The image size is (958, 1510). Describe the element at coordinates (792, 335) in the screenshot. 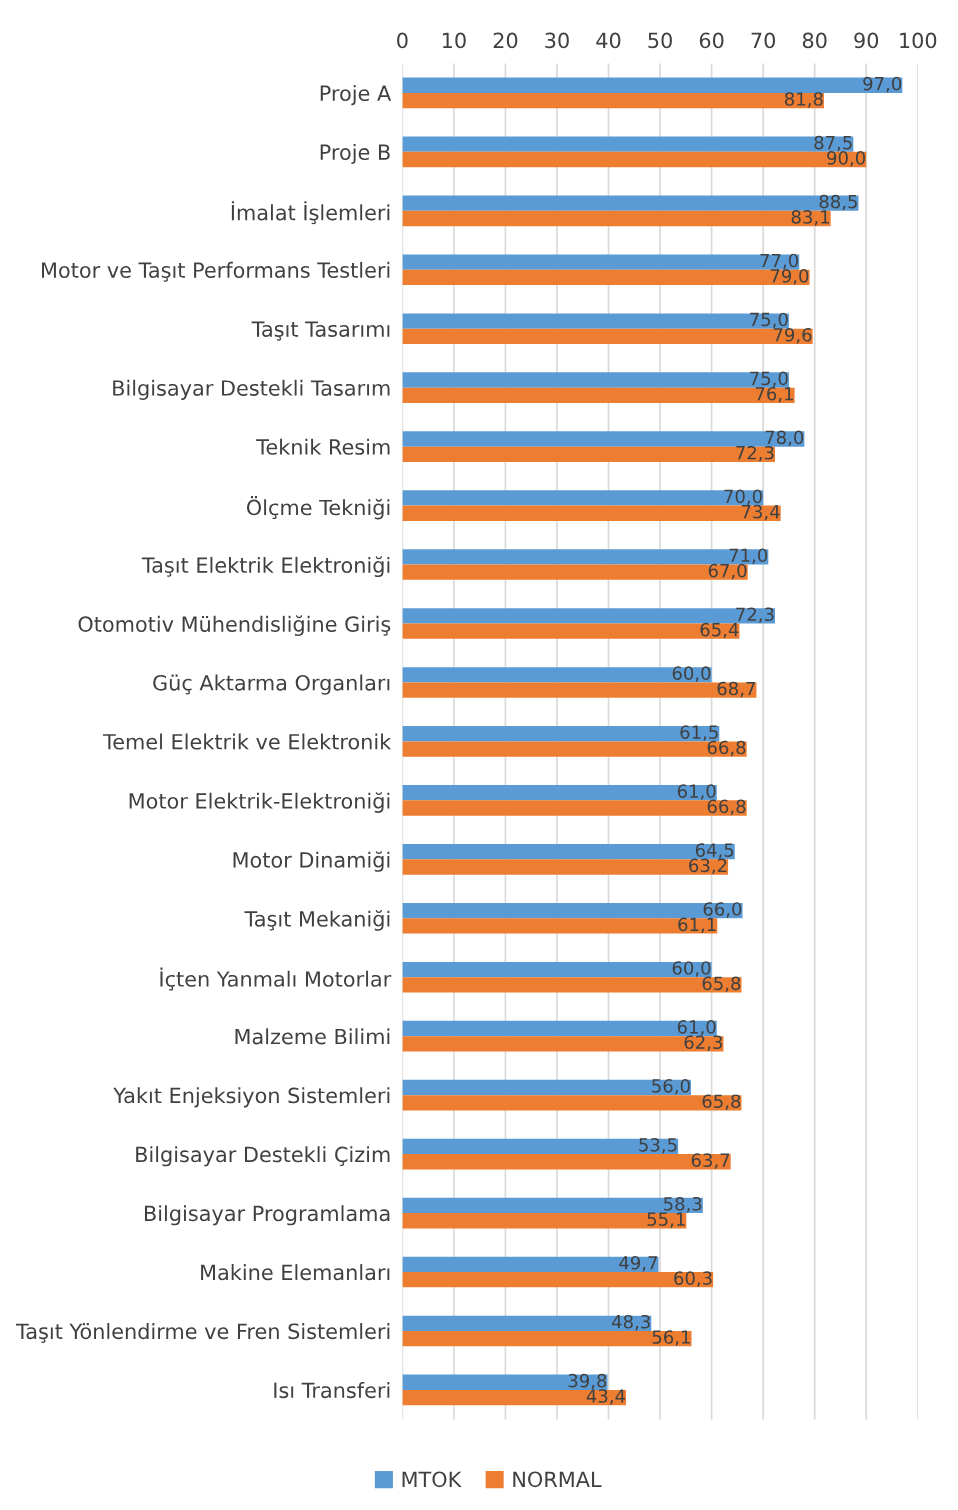

I see `data-label: 79,6` at that location.